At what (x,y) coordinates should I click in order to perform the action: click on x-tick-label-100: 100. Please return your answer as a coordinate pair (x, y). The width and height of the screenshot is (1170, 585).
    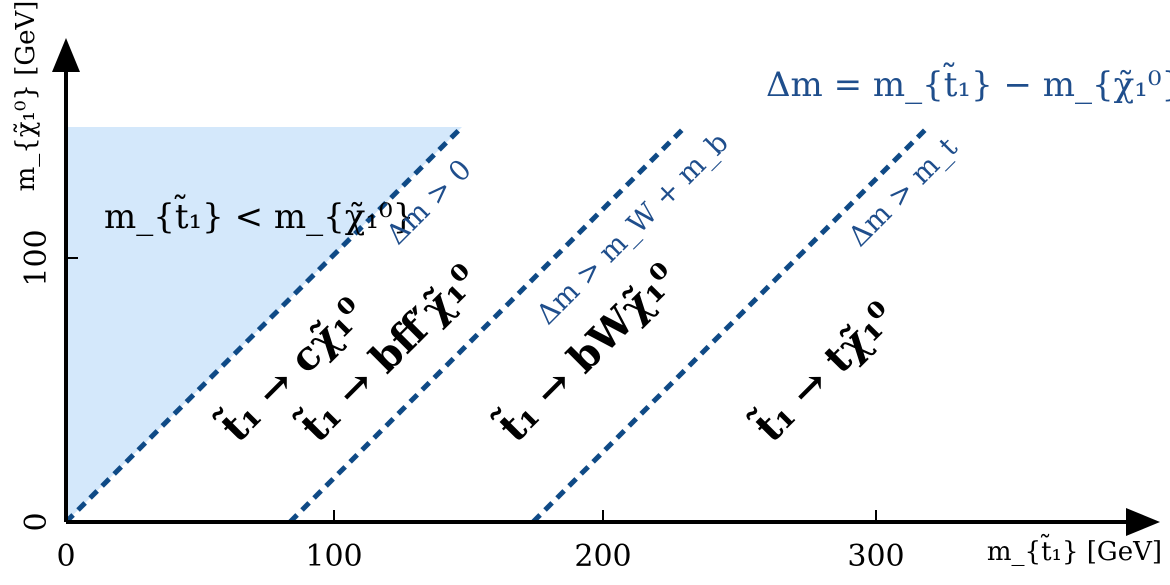
    Looking at the image, I should click on (333, 556).